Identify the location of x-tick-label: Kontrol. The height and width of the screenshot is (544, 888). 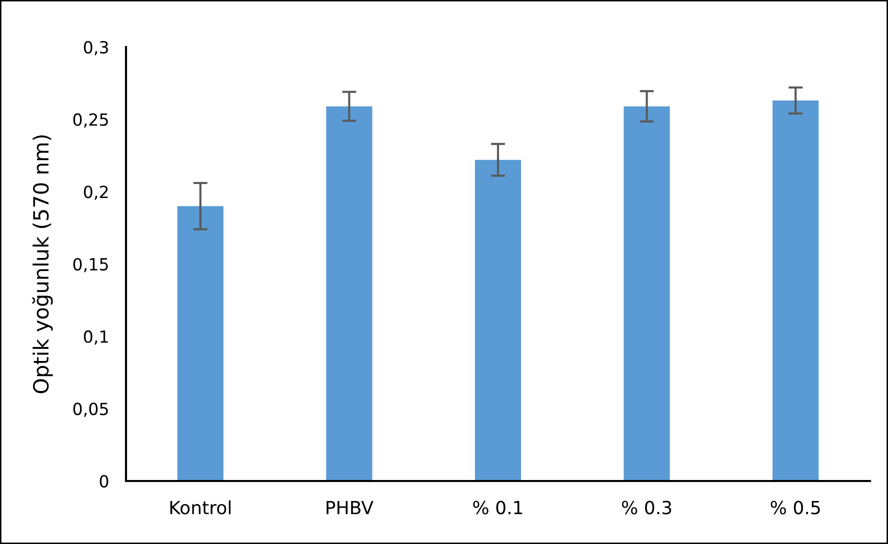
(200, 507).